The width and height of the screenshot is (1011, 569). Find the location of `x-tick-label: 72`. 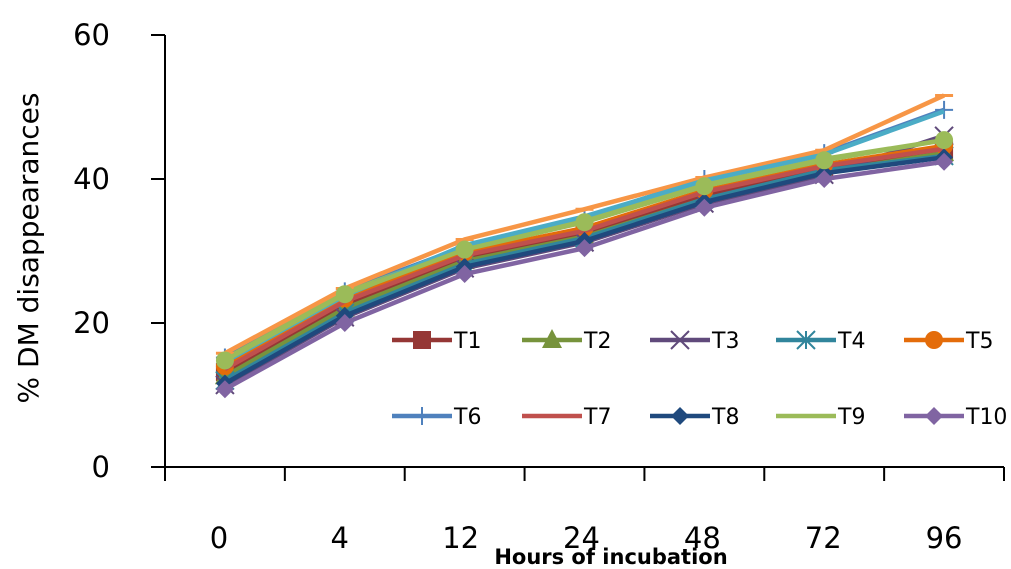

x-tick-label: 72 is located at coordinates (823, 538).